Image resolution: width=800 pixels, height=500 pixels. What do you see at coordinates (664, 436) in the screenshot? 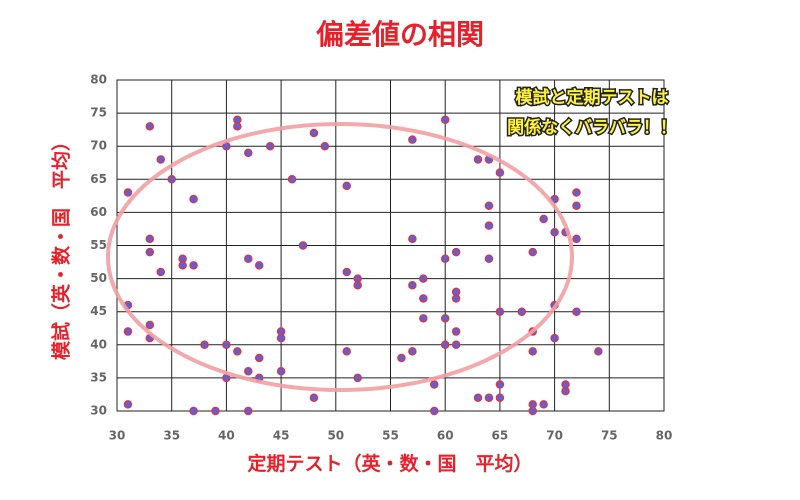
I see `x-tick-label: 80` at bounding box center [664, 436].